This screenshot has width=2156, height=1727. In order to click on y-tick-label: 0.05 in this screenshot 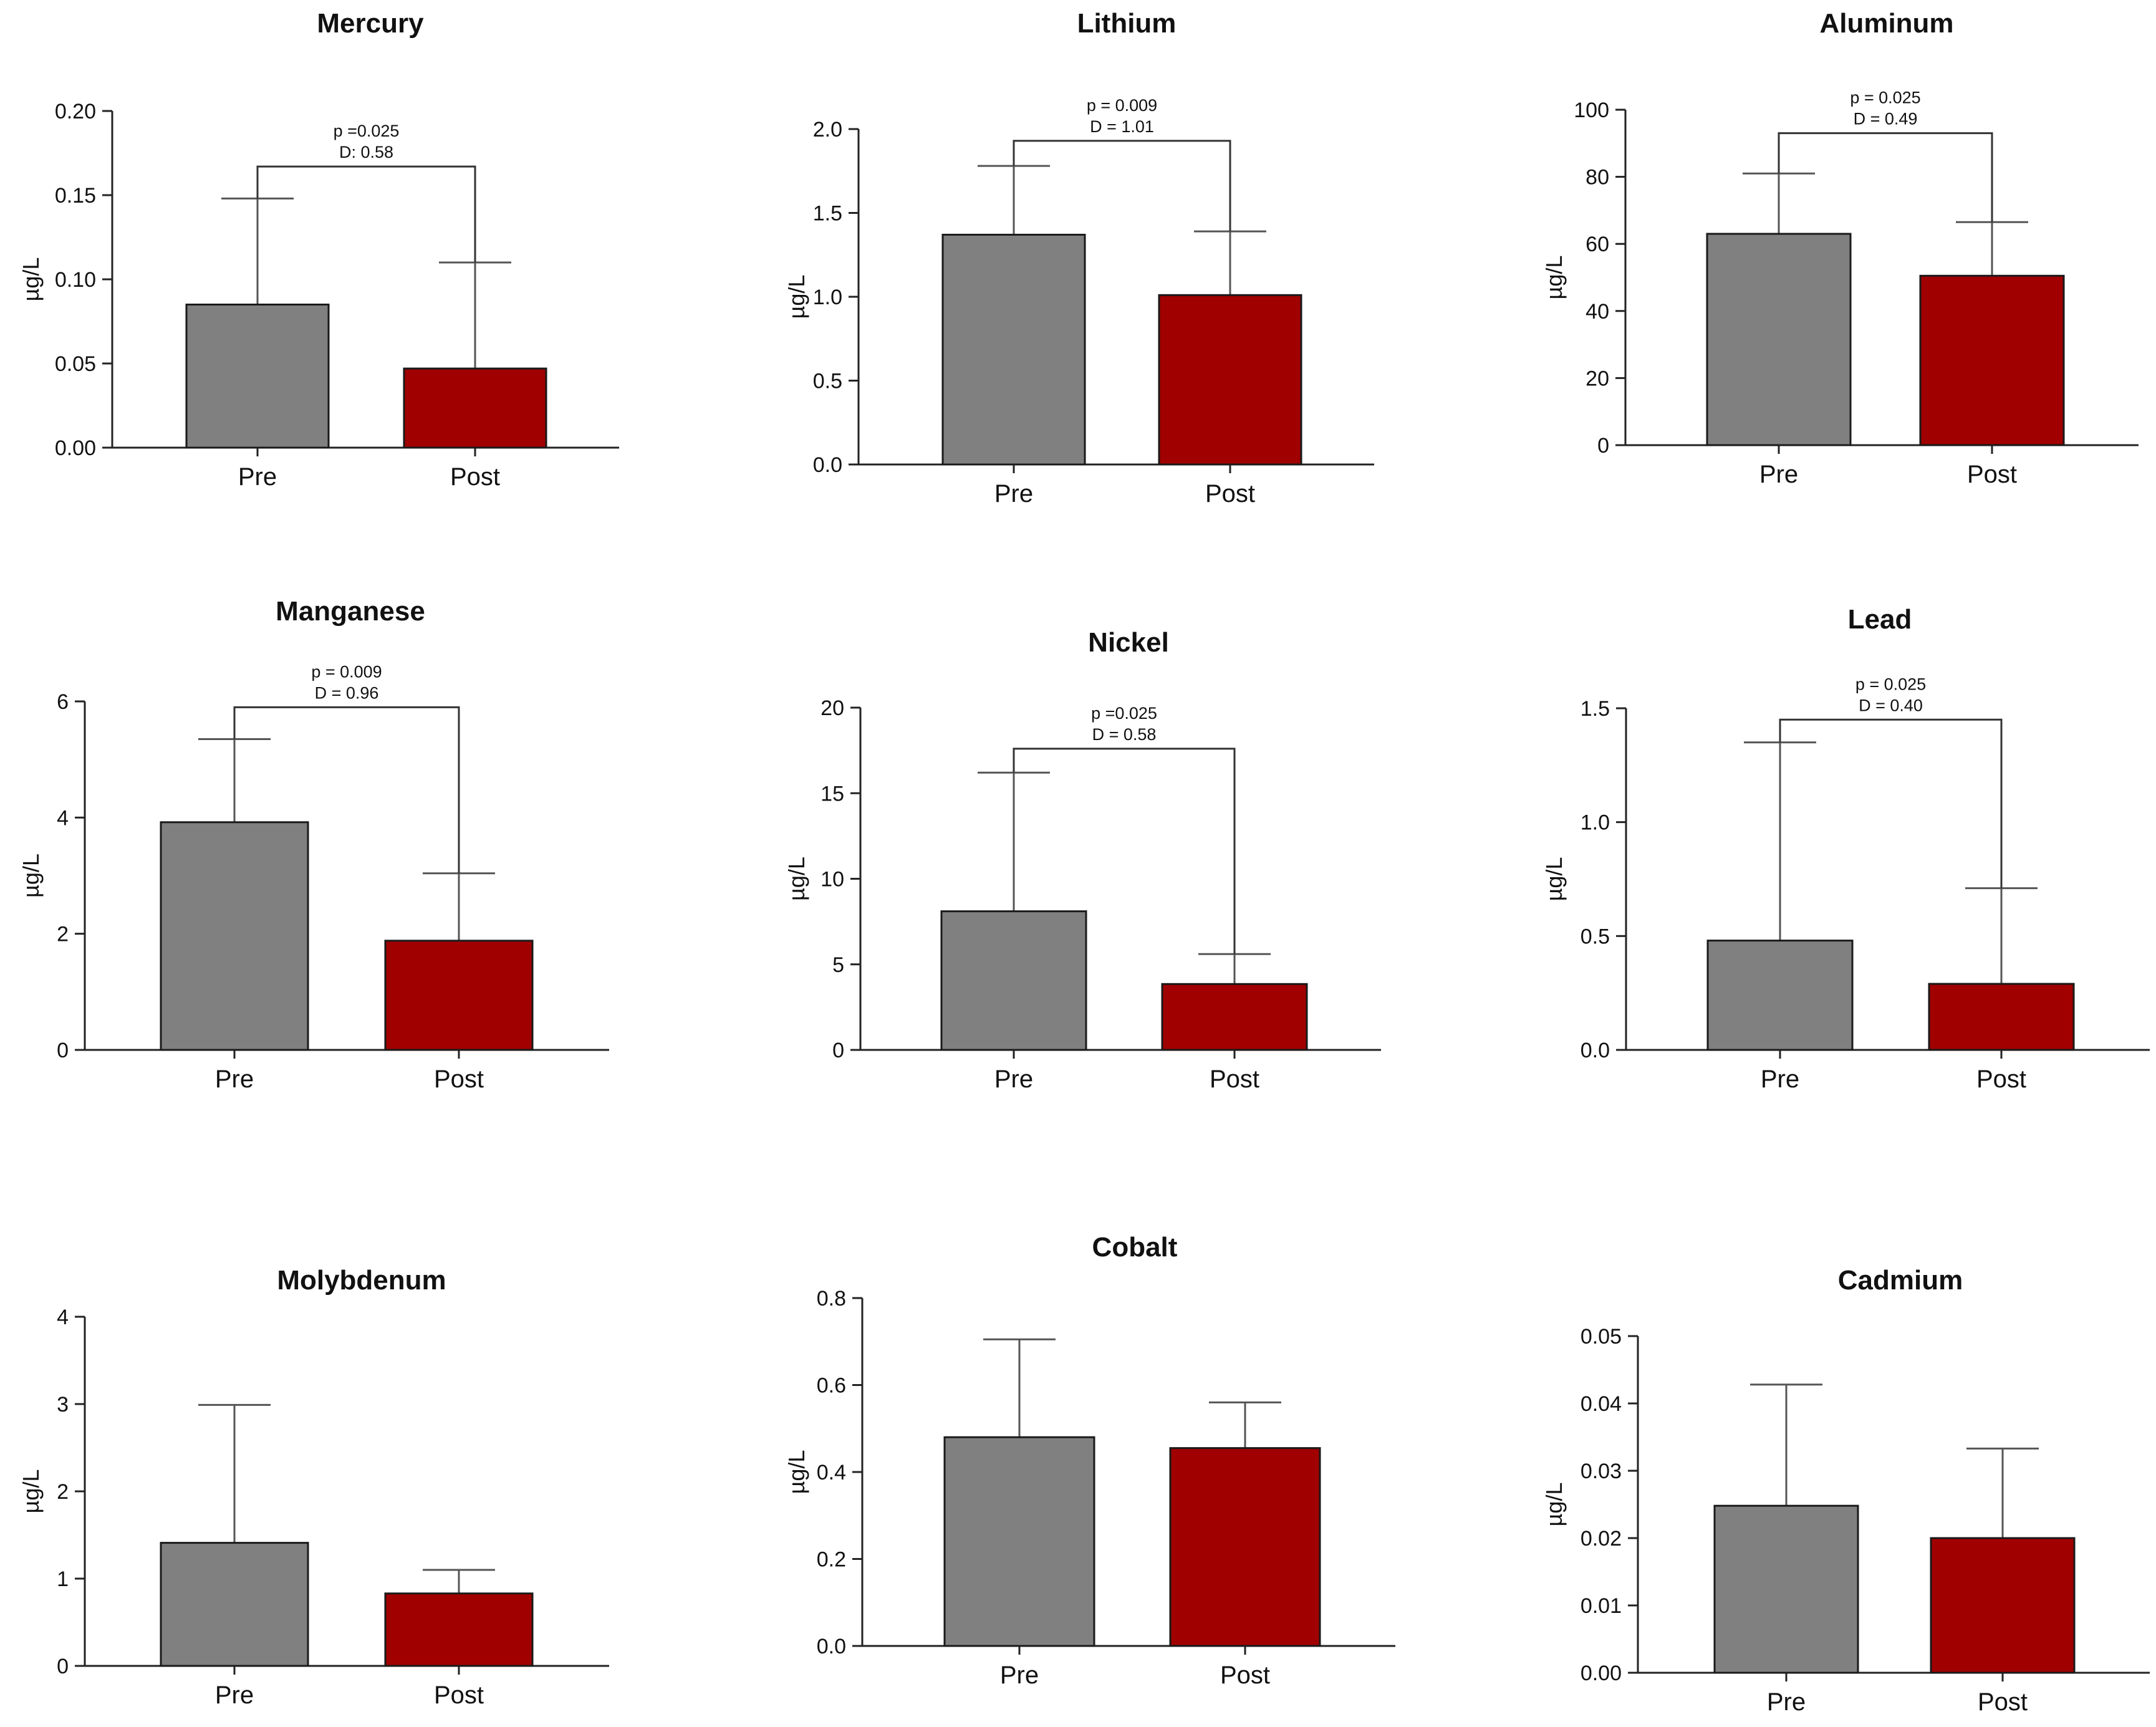, I will do `click(75, 364)`.